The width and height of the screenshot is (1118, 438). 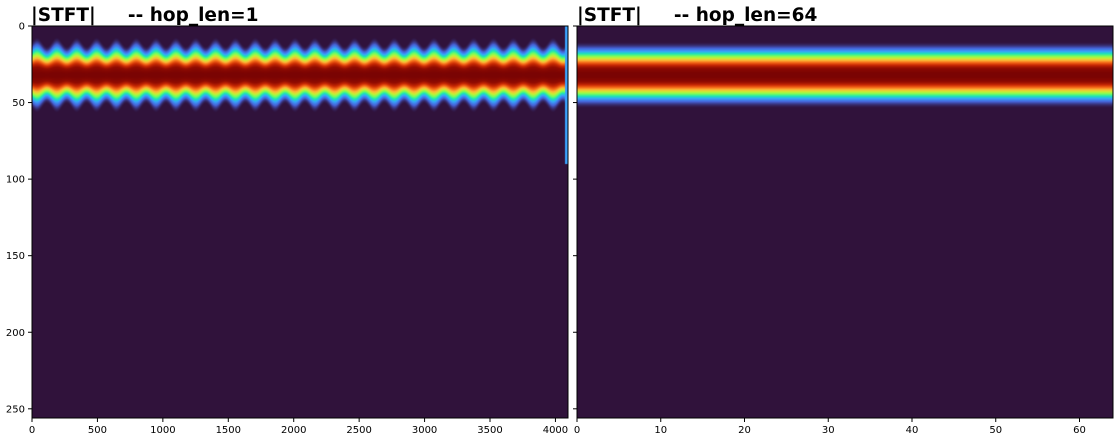 I want to click on x-tick: 10, so click(x=660, y=427).